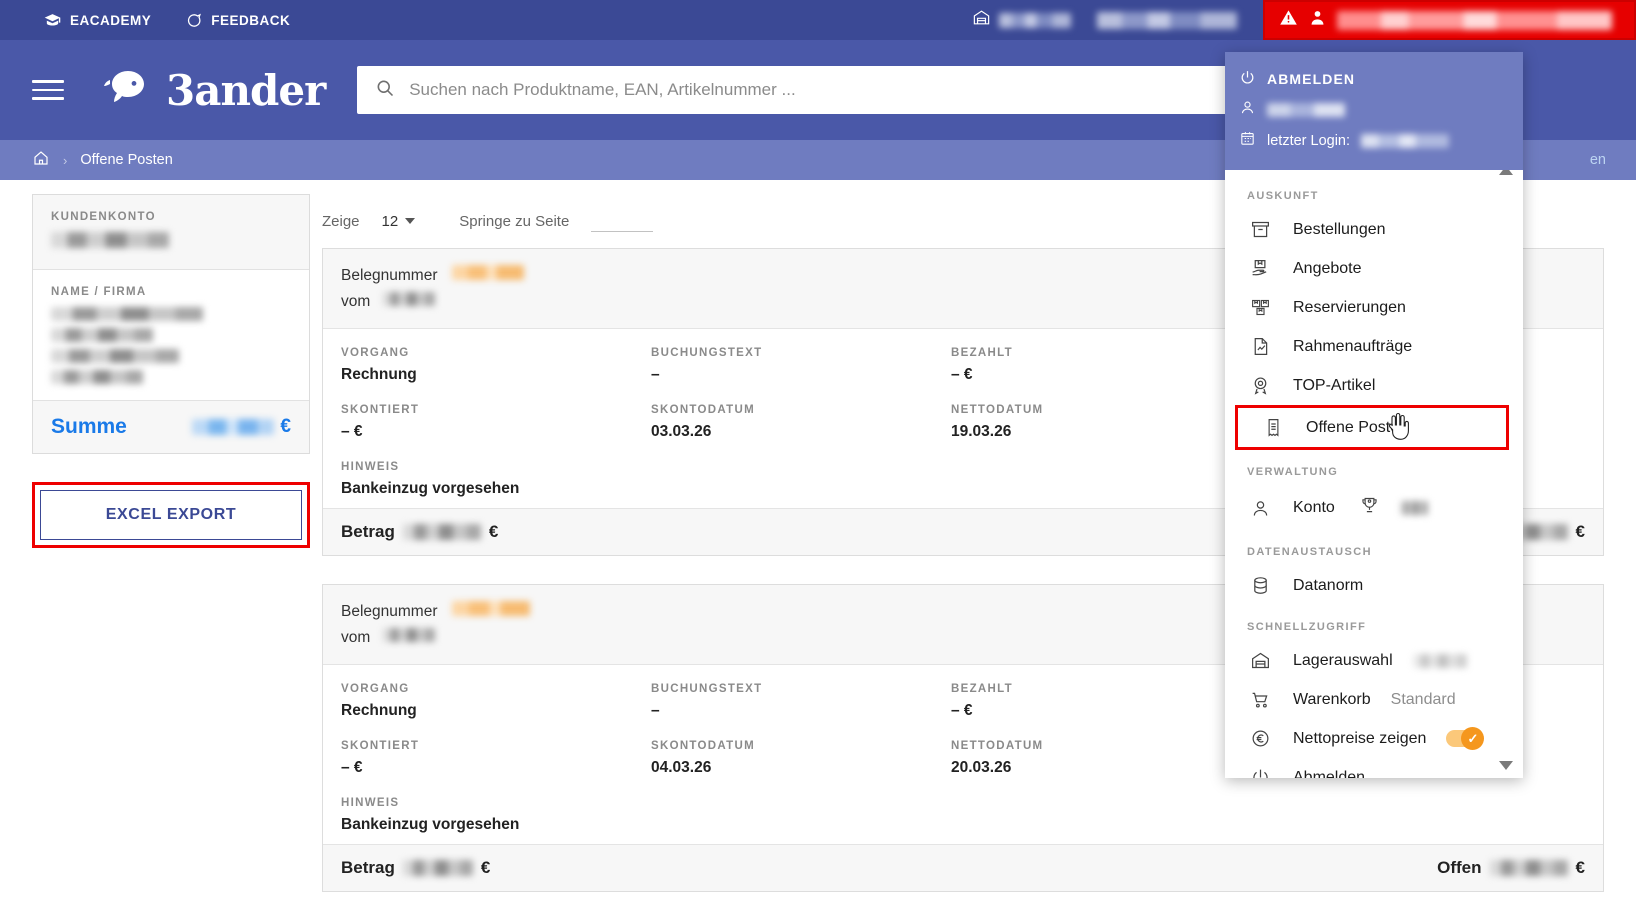 The height and width of the screenshot is (920, 1636). I want to click on menu-item-konto: Konto, so click(1374, 508).